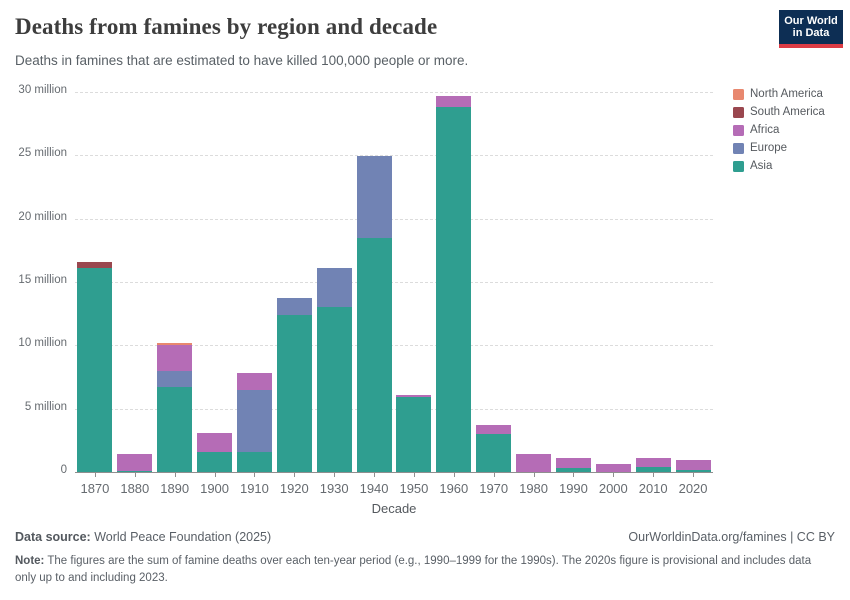  I want to click on bar-segment-africa-1900, so click(215, 442).